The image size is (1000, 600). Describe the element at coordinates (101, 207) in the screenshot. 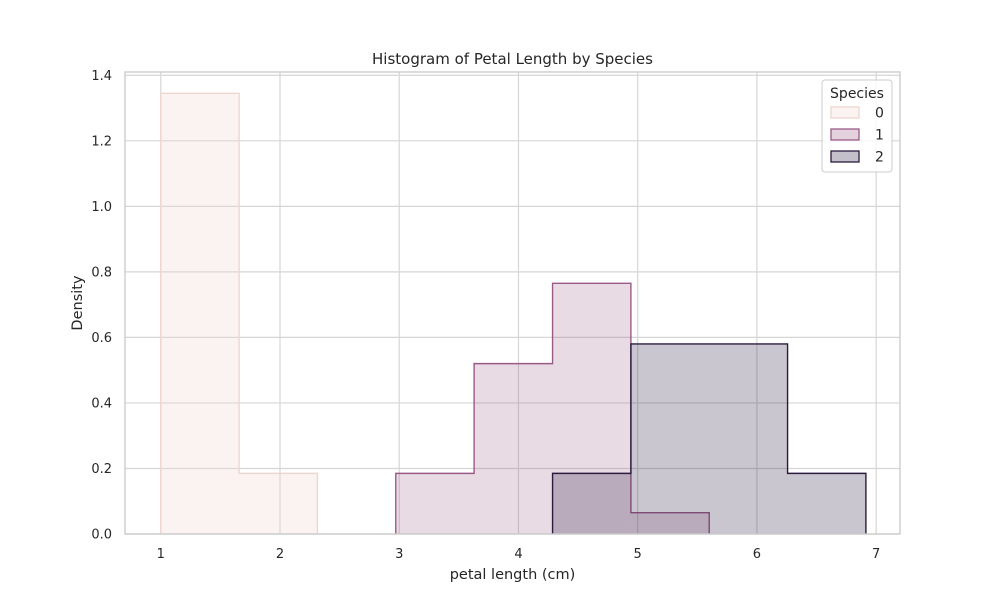

I see `y-tick-label: 1.0` at that location.